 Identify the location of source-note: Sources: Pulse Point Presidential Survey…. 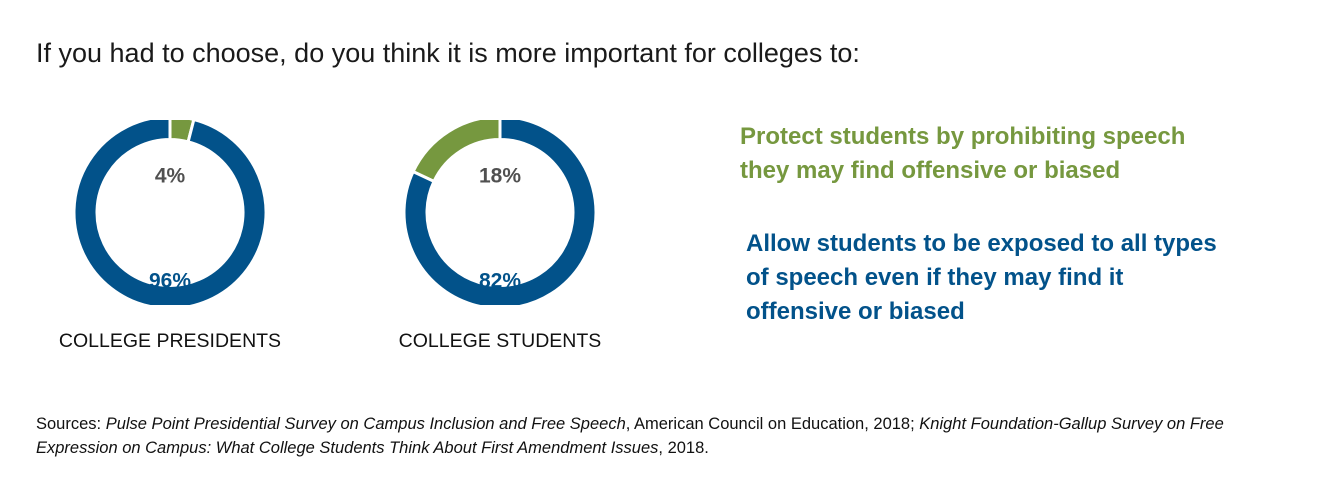
(661, 436).